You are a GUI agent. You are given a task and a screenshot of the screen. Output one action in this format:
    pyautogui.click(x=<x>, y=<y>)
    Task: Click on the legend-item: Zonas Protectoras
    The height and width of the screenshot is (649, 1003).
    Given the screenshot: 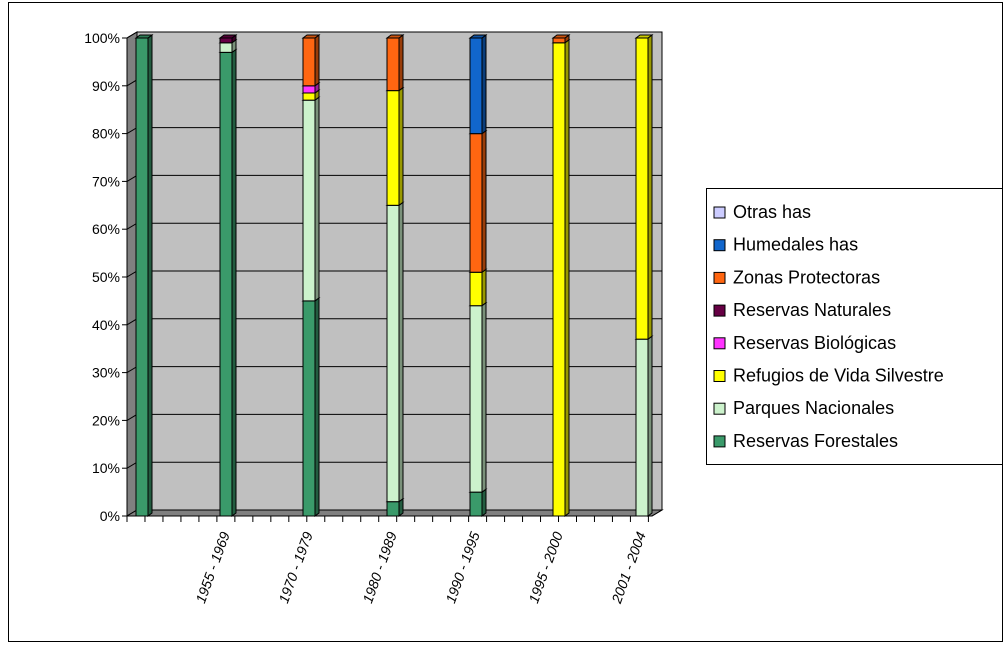 What is the action you would take?
    pyautogui.click(x=796, y=277)
    